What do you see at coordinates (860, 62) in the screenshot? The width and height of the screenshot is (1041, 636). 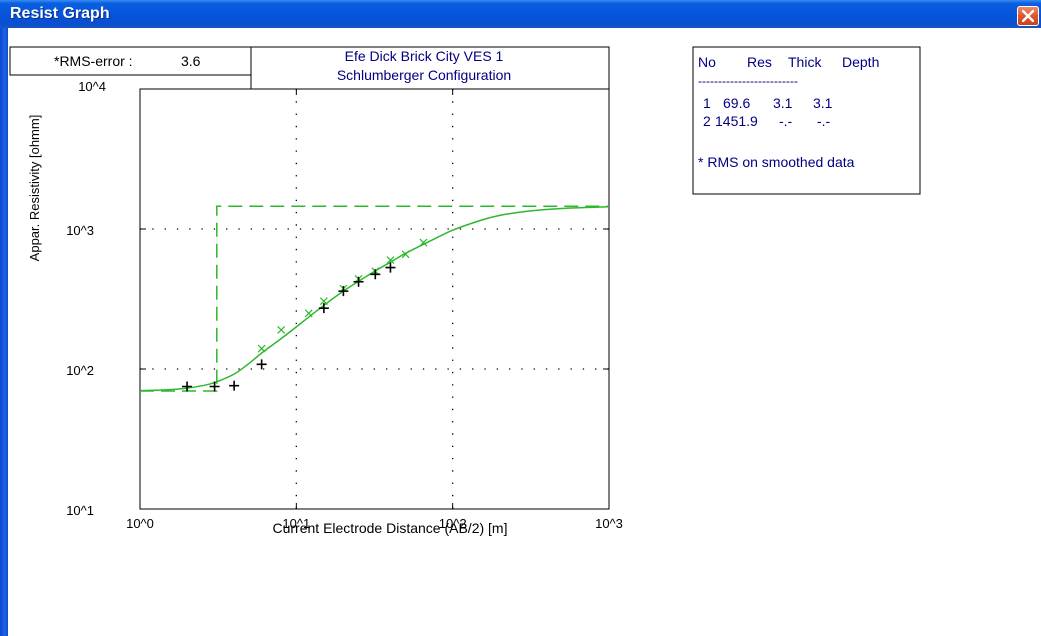 I see `table-header-depth: Depth` at bounding box center [860, 62].